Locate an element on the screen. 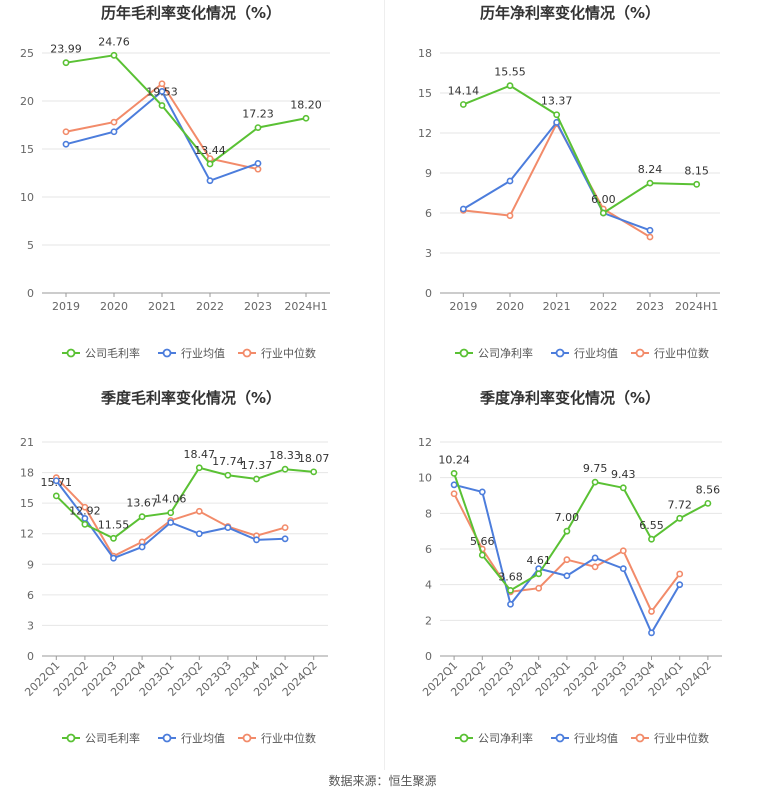 The image size is (765, 801). data-label: 18.20 is located at coordinates (306, 104).